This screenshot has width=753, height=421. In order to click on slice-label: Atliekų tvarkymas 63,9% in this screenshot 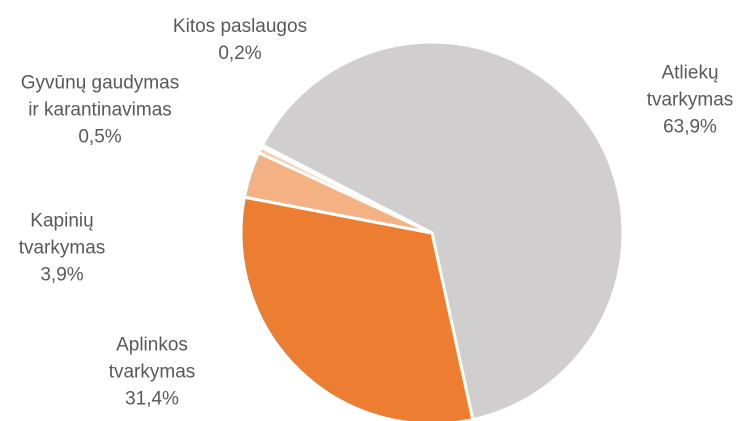, I will do `click(690, 100)`.